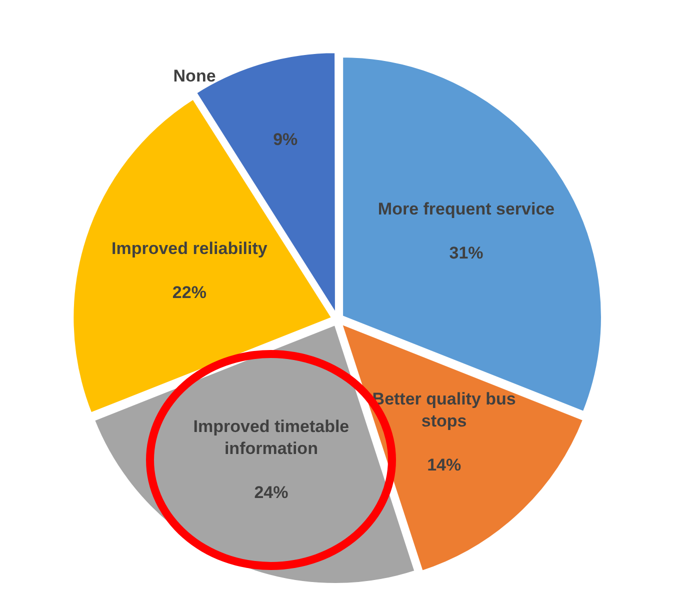 This screenshot has height=609, width=675. Describe the element at coordinates (466, 209) in the screenshot. I see `slice-label: More frequent service` at that location.